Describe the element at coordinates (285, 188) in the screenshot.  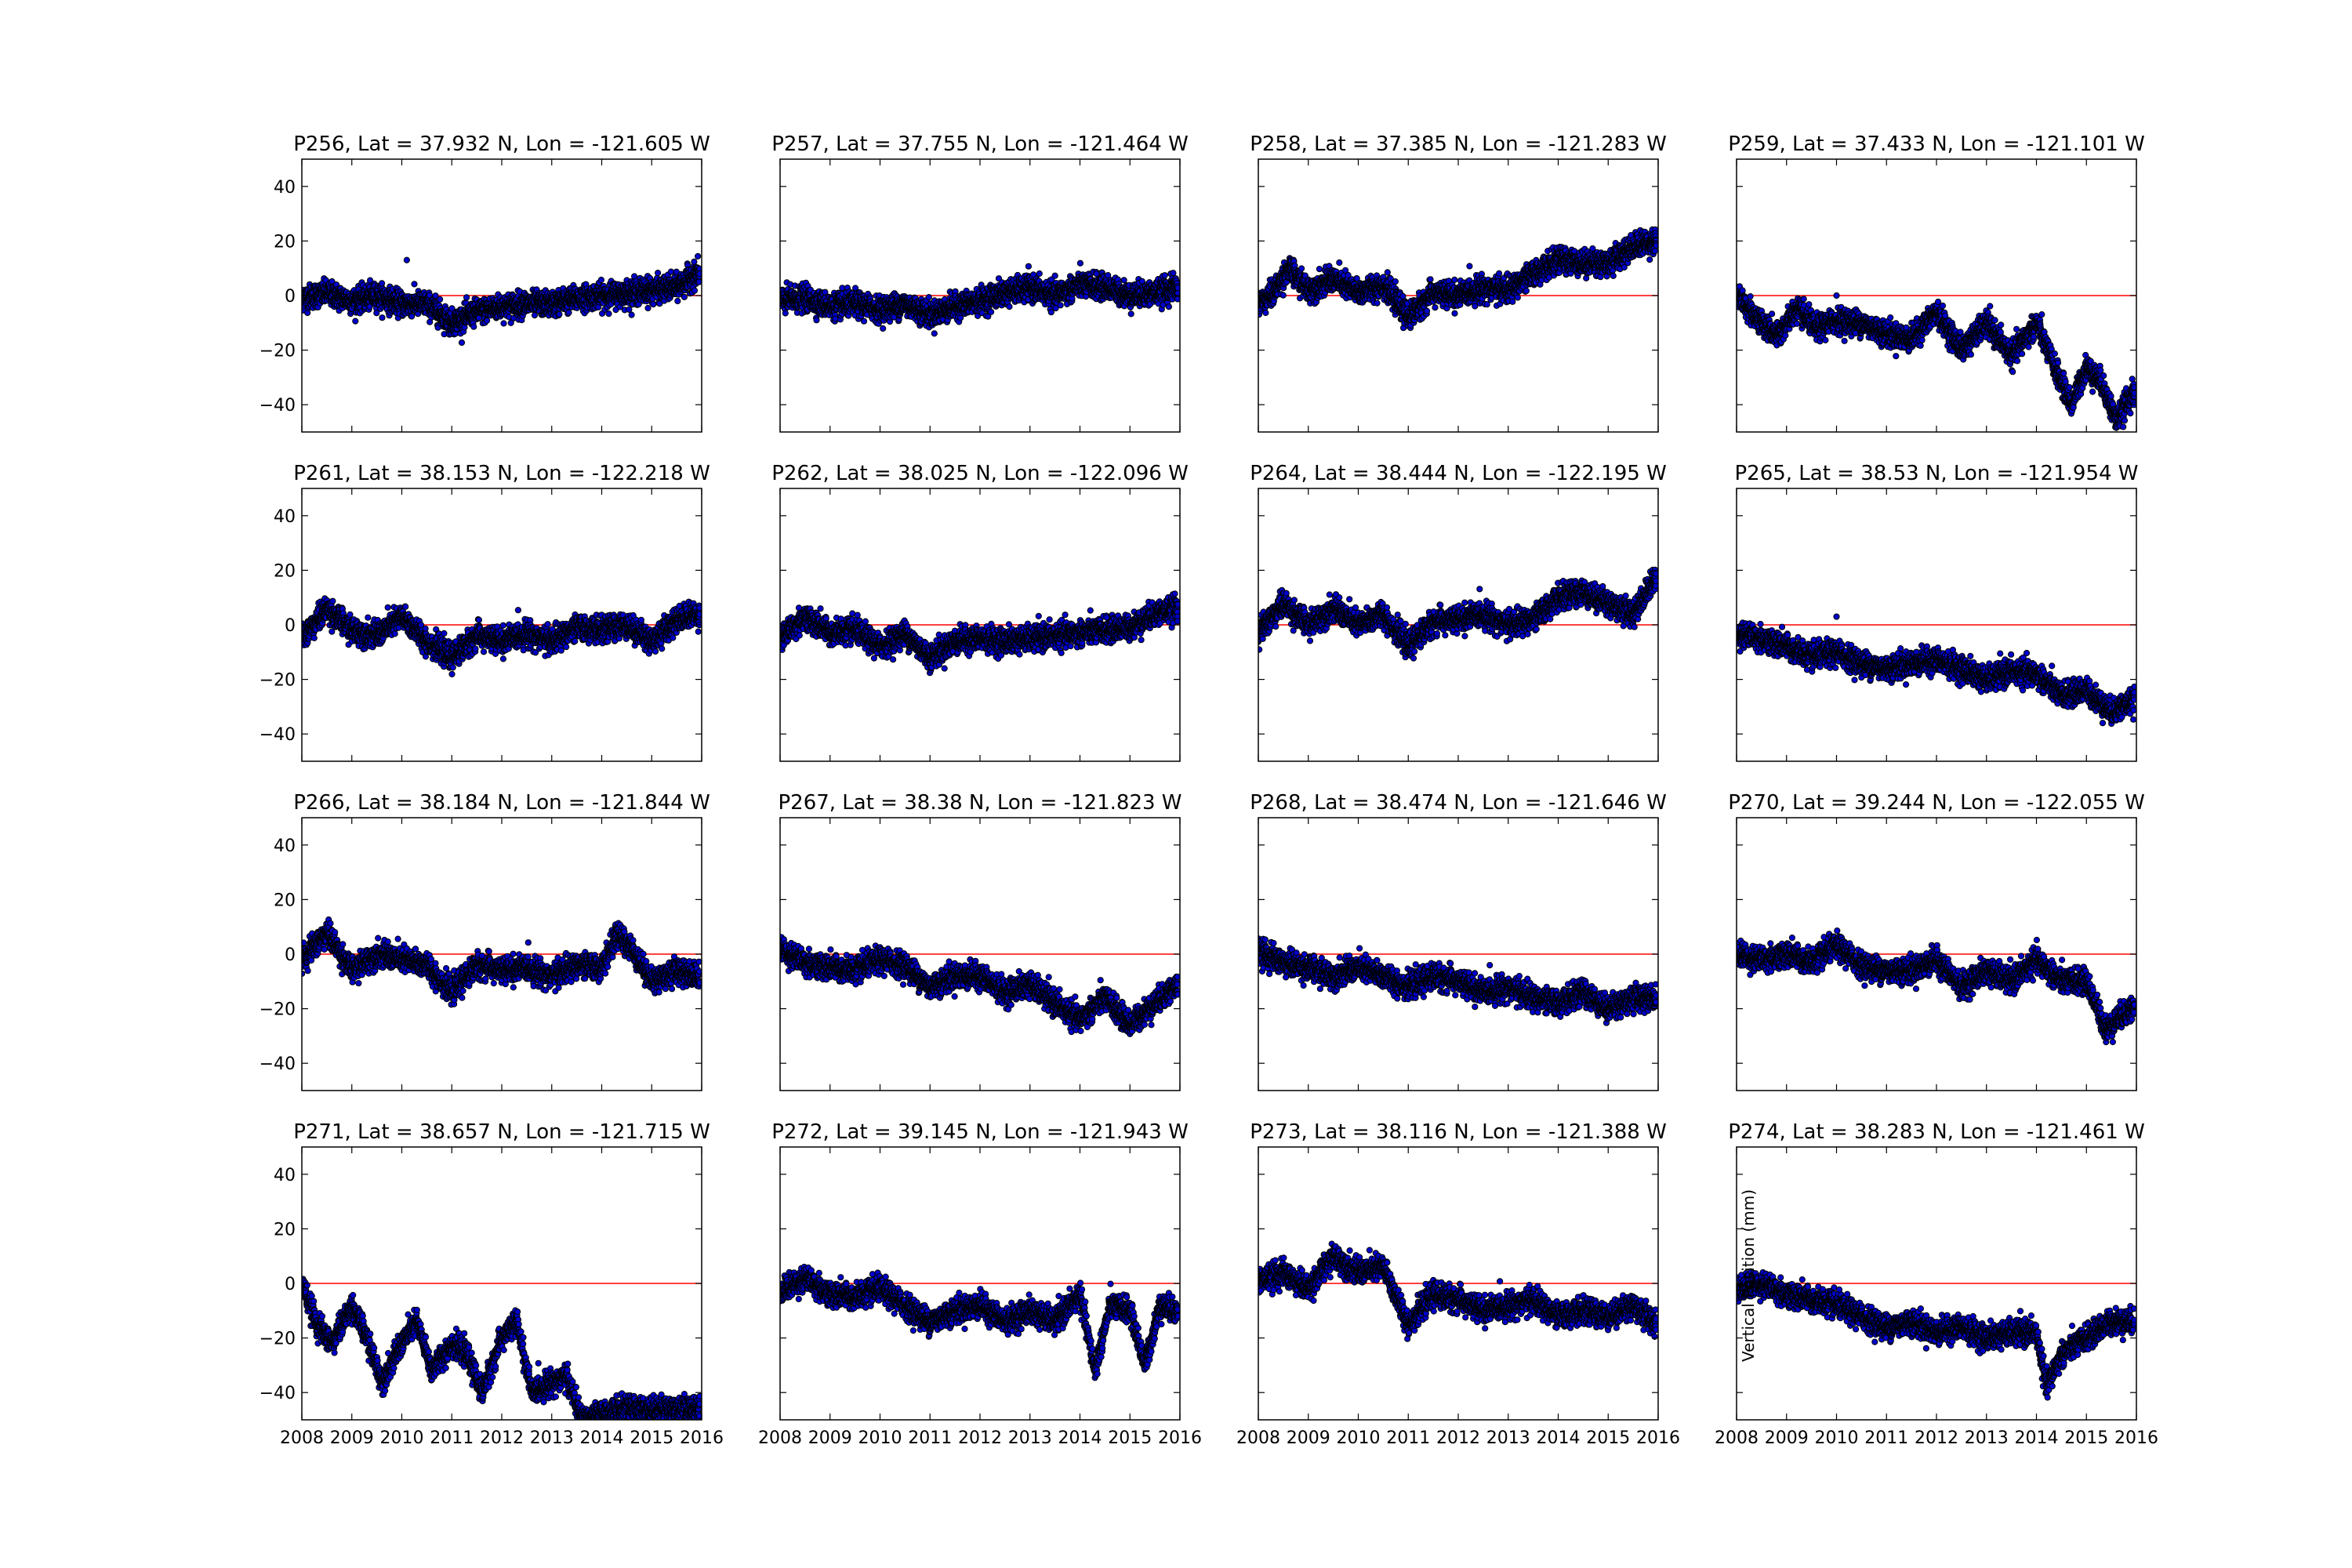
I see `y-tick-label: 40` at that location.